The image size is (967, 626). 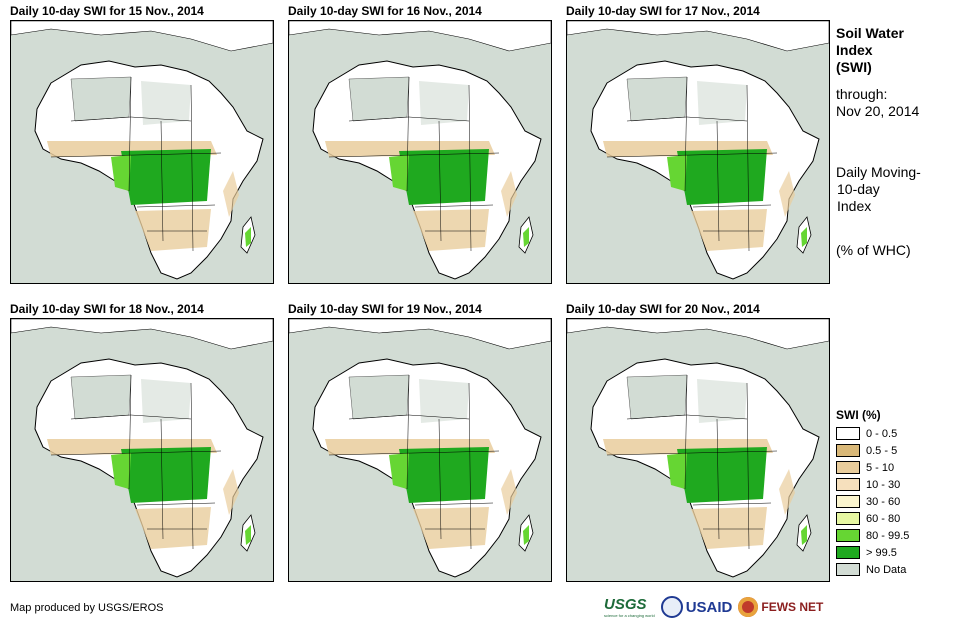 I want to click on fewsnet-wordmark: FEWS NET, so click(x=792, y=607).